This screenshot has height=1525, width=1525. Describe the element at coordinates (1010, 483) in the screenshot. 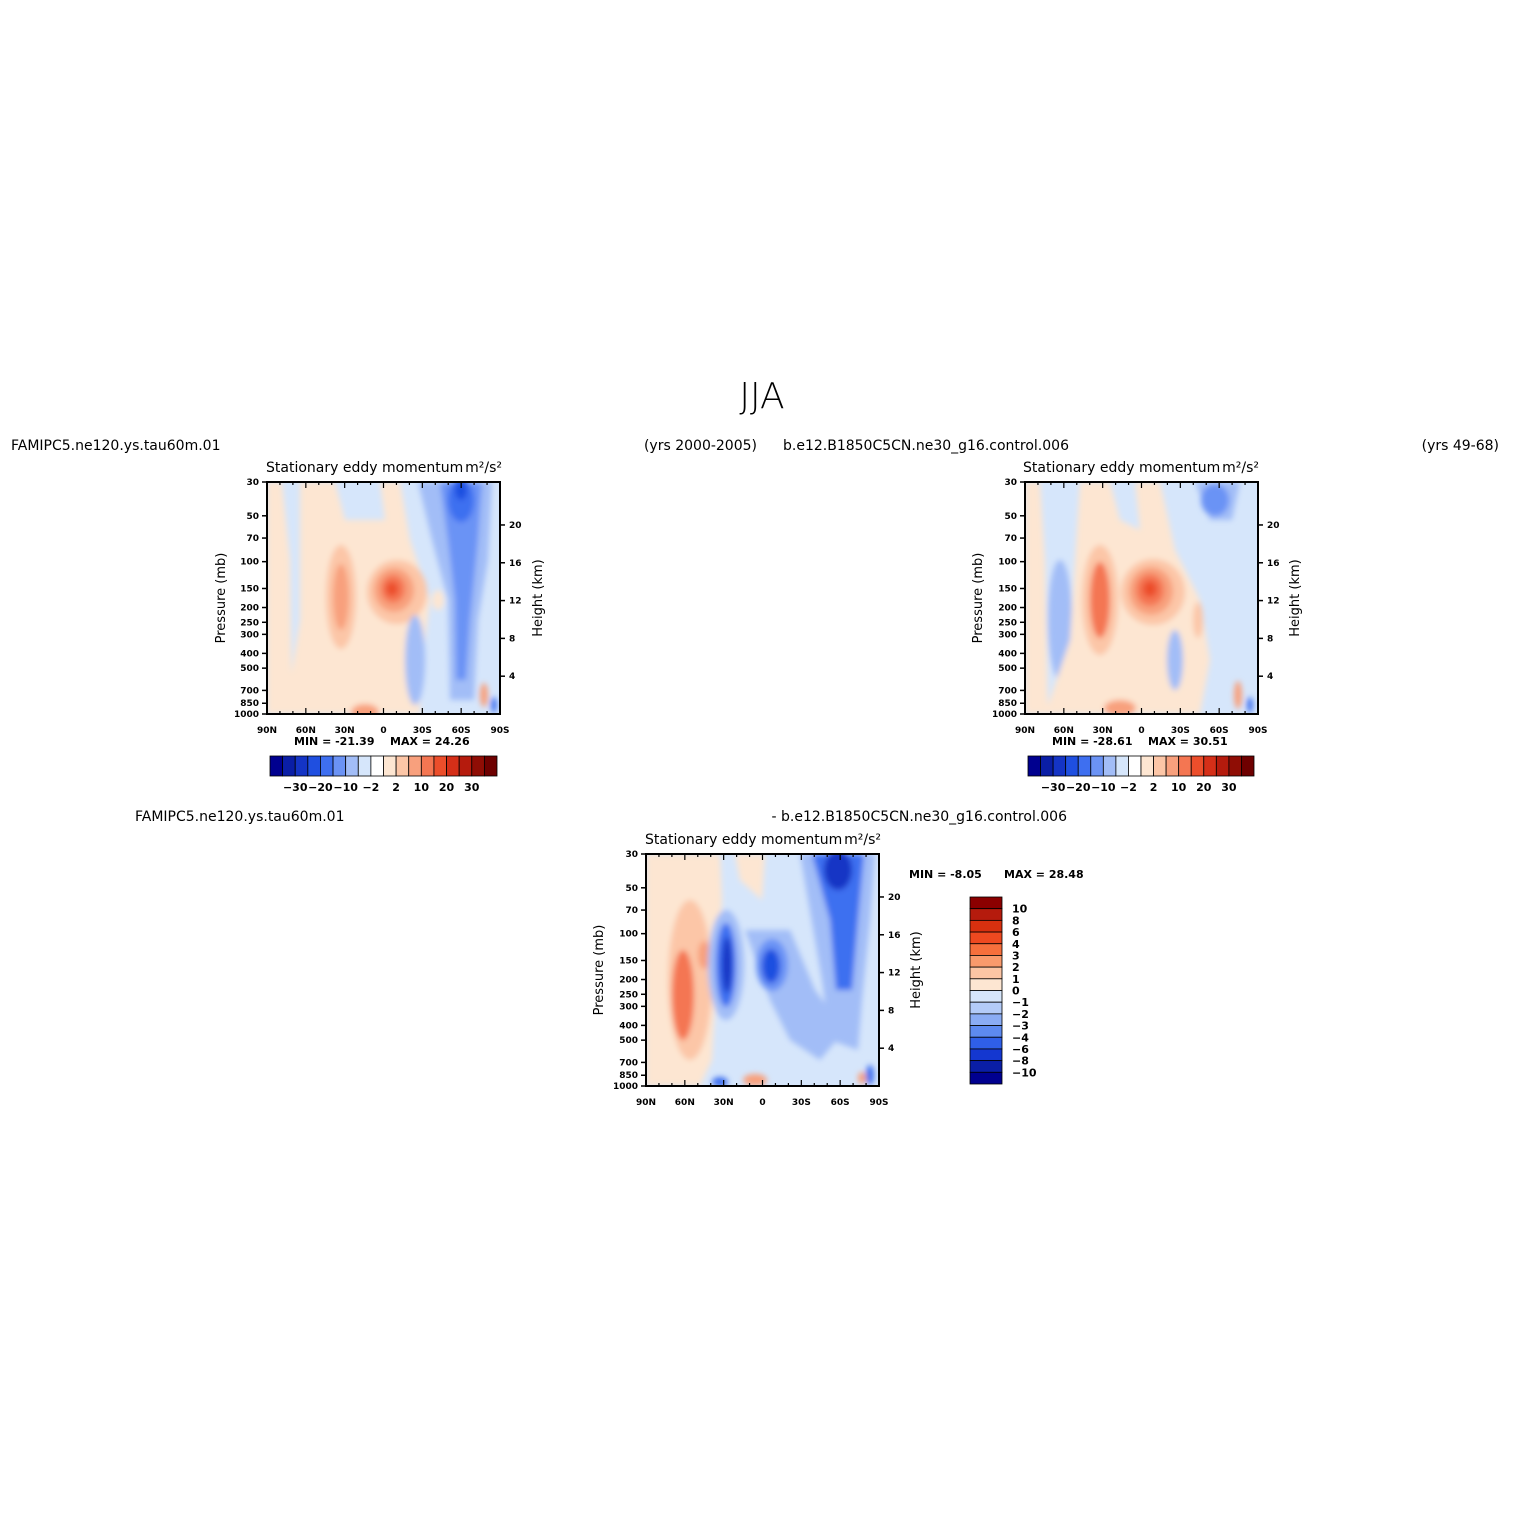

I see `y-tick-label: 30` at that location.